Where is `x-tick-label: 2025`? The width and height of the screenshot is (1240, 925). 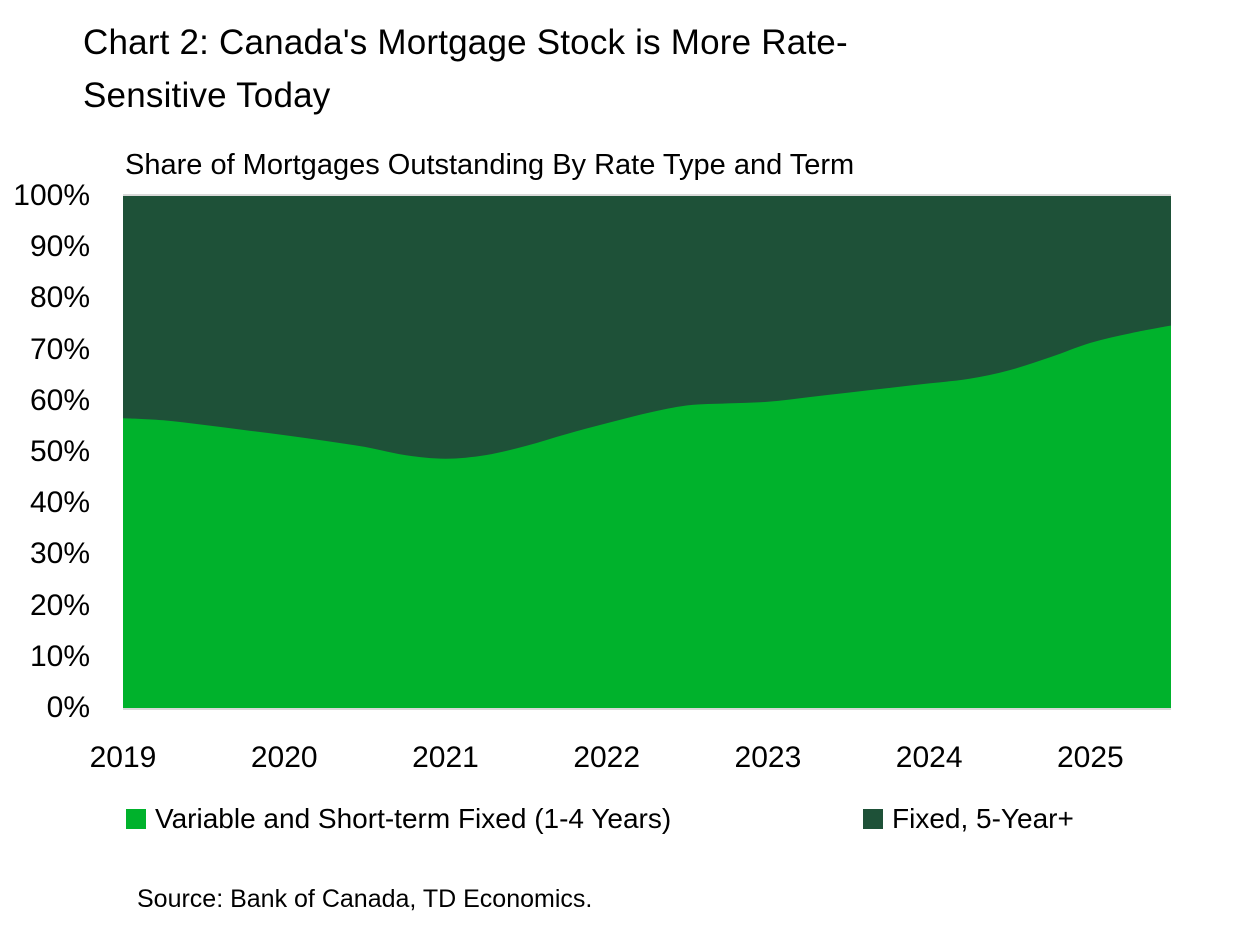
x-tick-label: 2025 is located at coordinates (1090, 757).